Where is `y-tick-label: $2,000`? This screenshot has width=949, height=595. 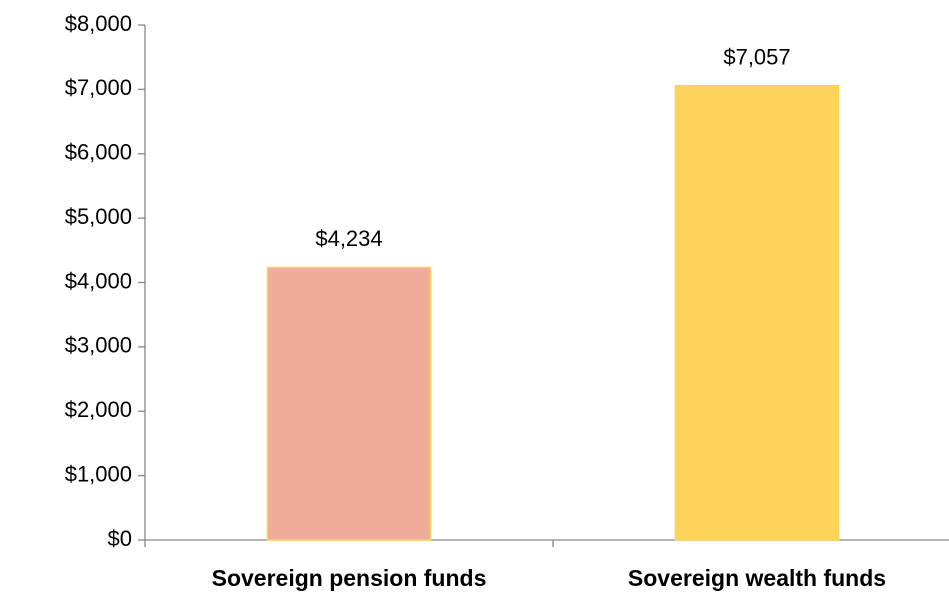 y-tick-label: $2,000 is located at coordinates (98, 409).